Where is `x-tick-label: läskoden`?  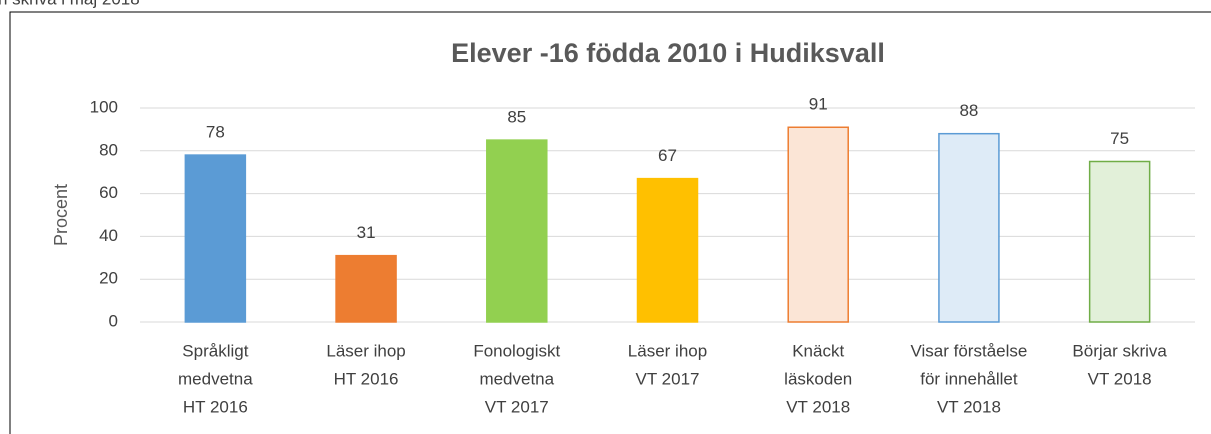 x-tick-label: läskoden is located at coordinates (818, 378).